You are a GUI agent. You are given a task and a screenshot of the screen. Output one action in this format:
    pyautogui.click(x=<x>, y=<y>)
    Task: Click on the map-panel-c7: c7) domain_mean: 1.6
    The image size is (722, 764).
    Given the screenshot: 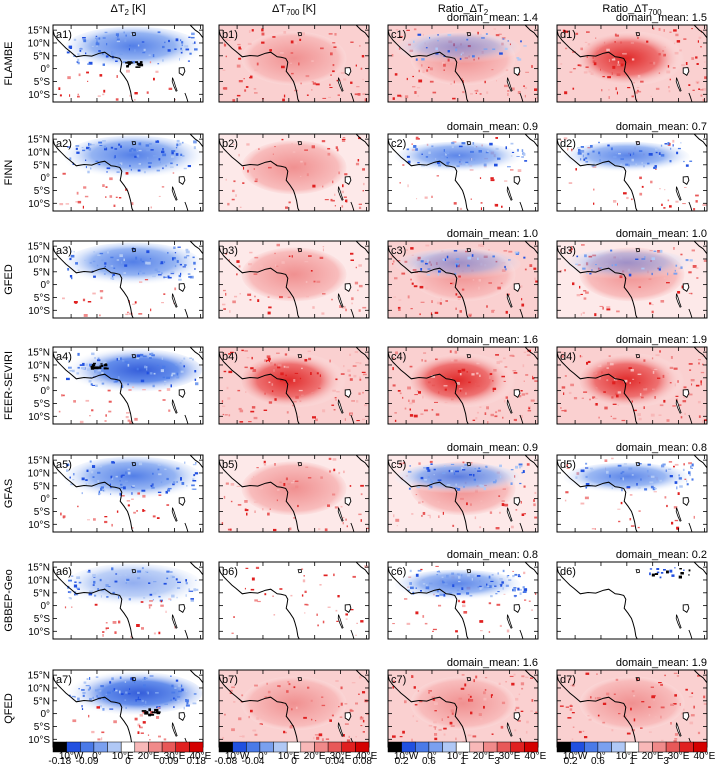 What is the action you would take?
    pyautogui.click(x=463, y=702)
    